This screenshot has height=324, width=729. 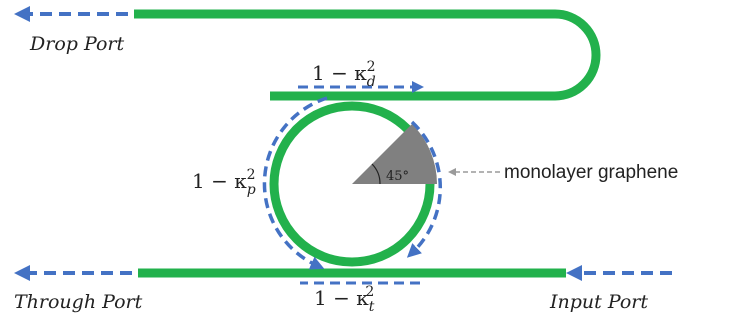 I want to click on graphene-sector, so click(x=394, y=154).